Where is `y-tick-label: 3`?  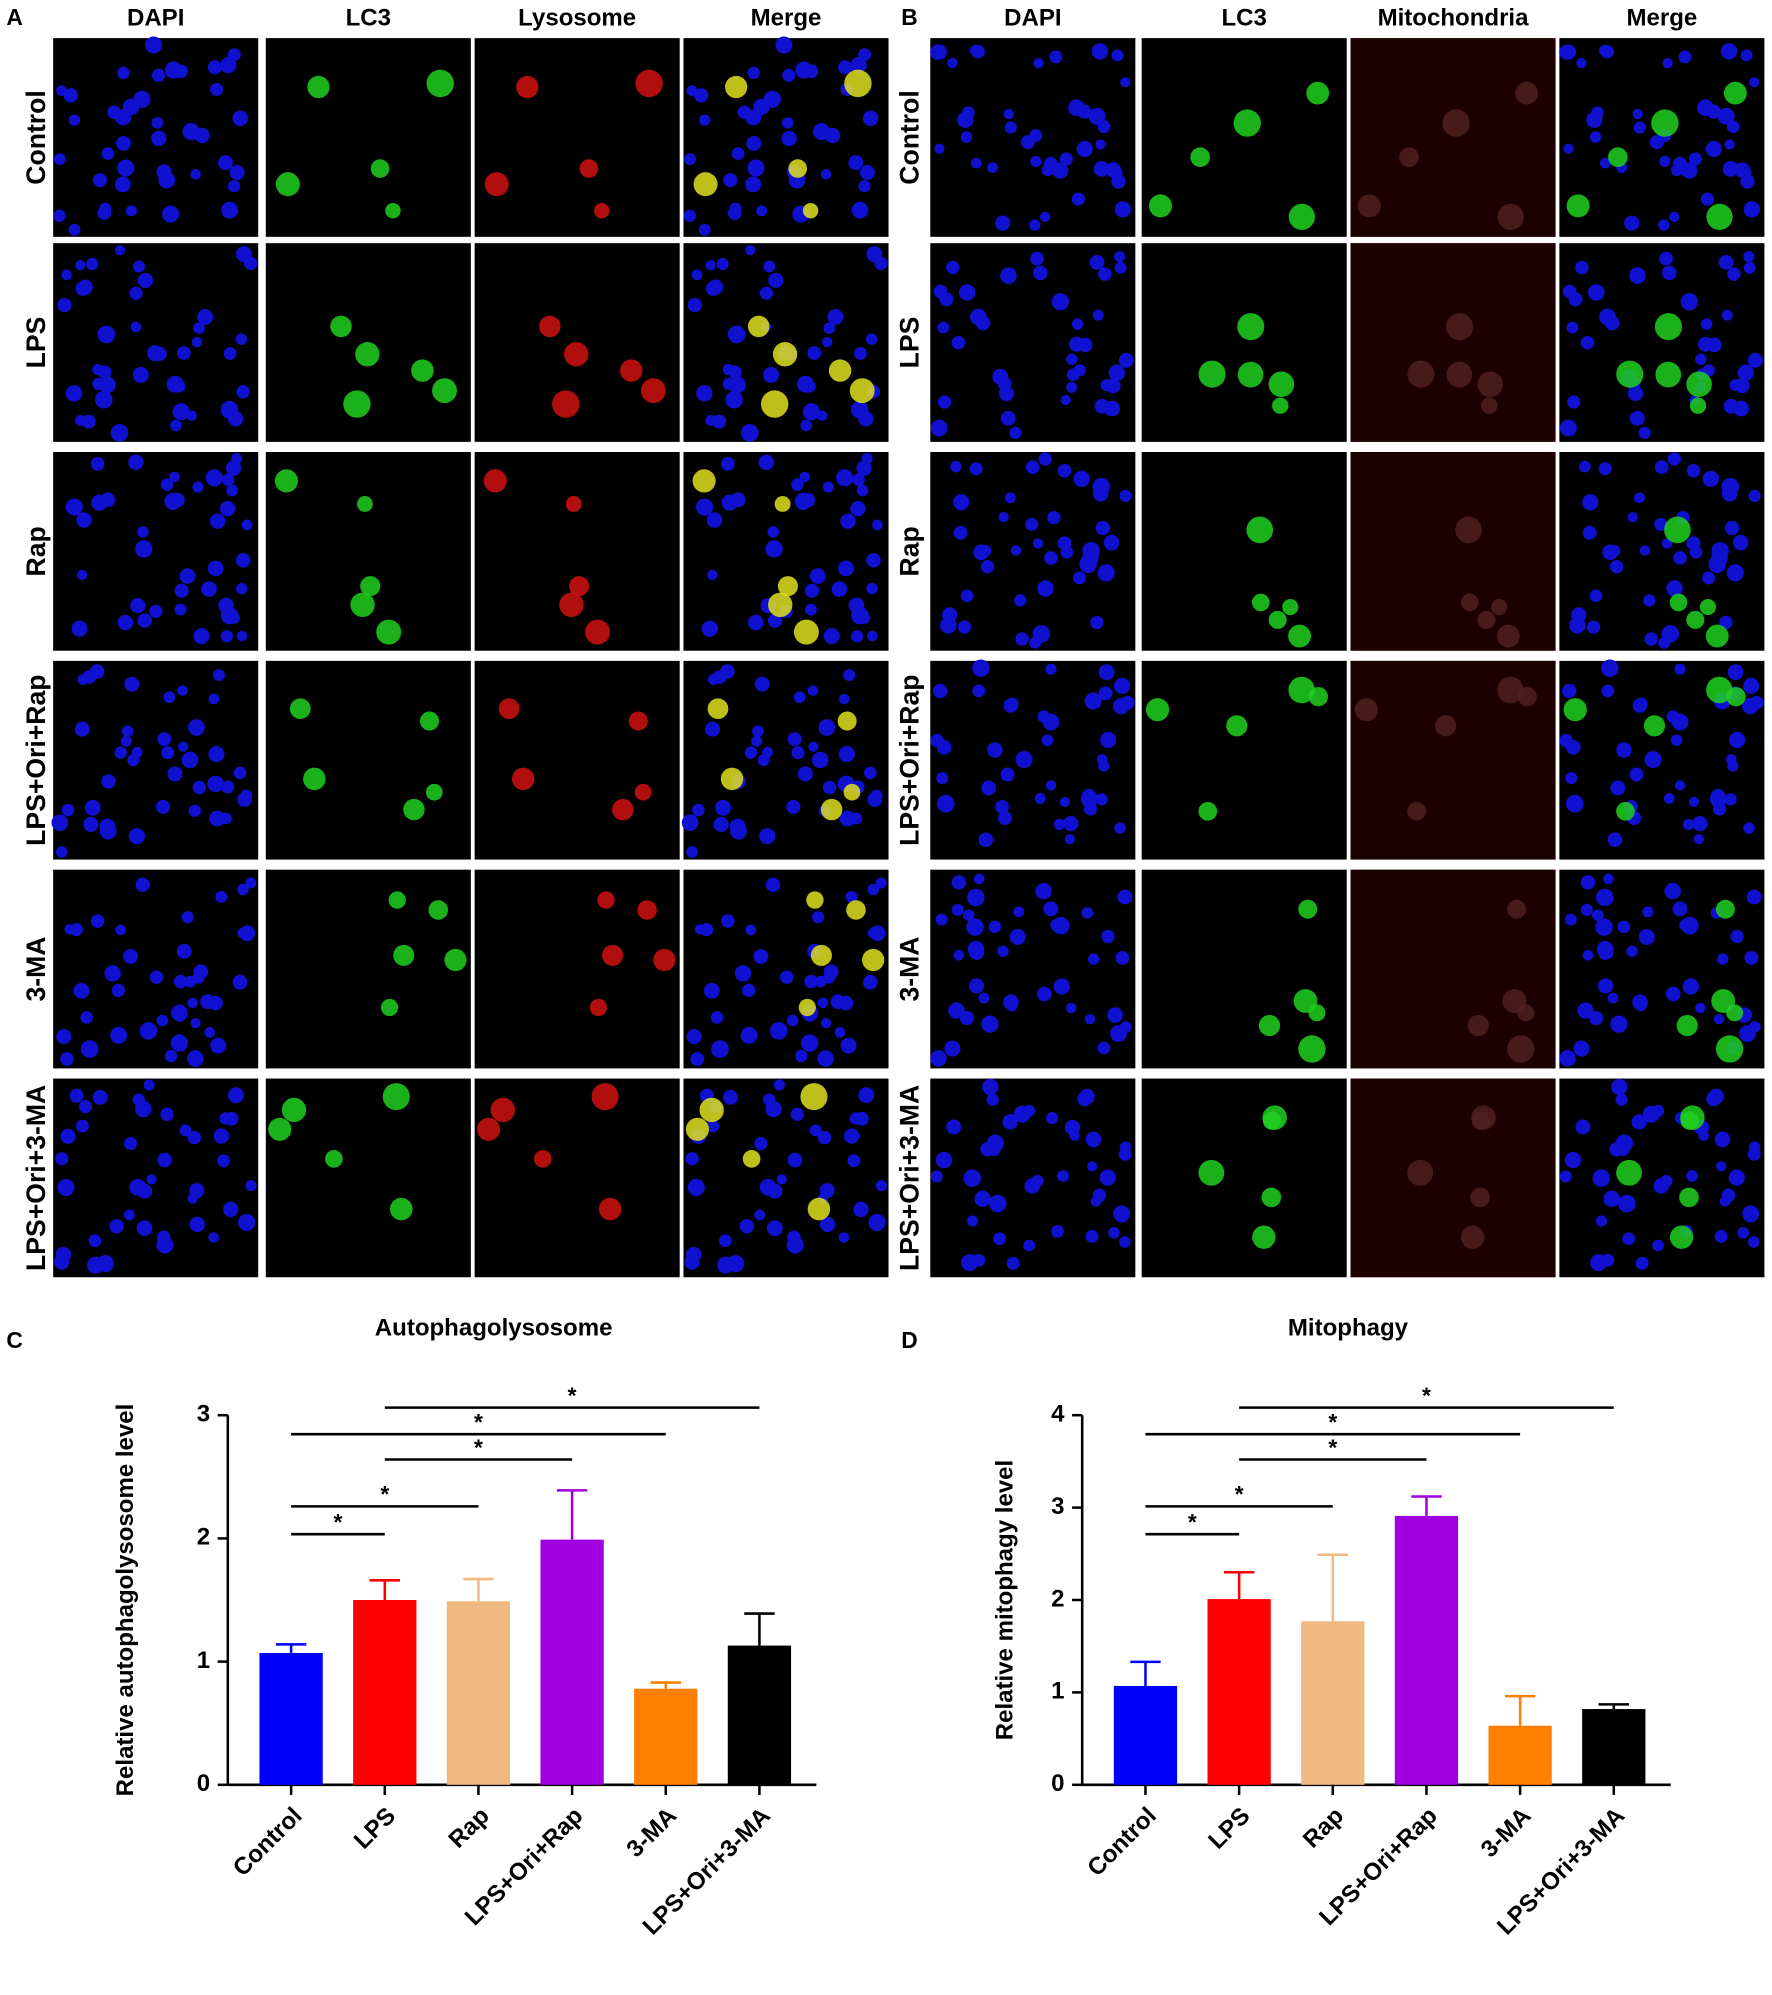
y-tick-label: 3 is located at coordinates (203, 1414).